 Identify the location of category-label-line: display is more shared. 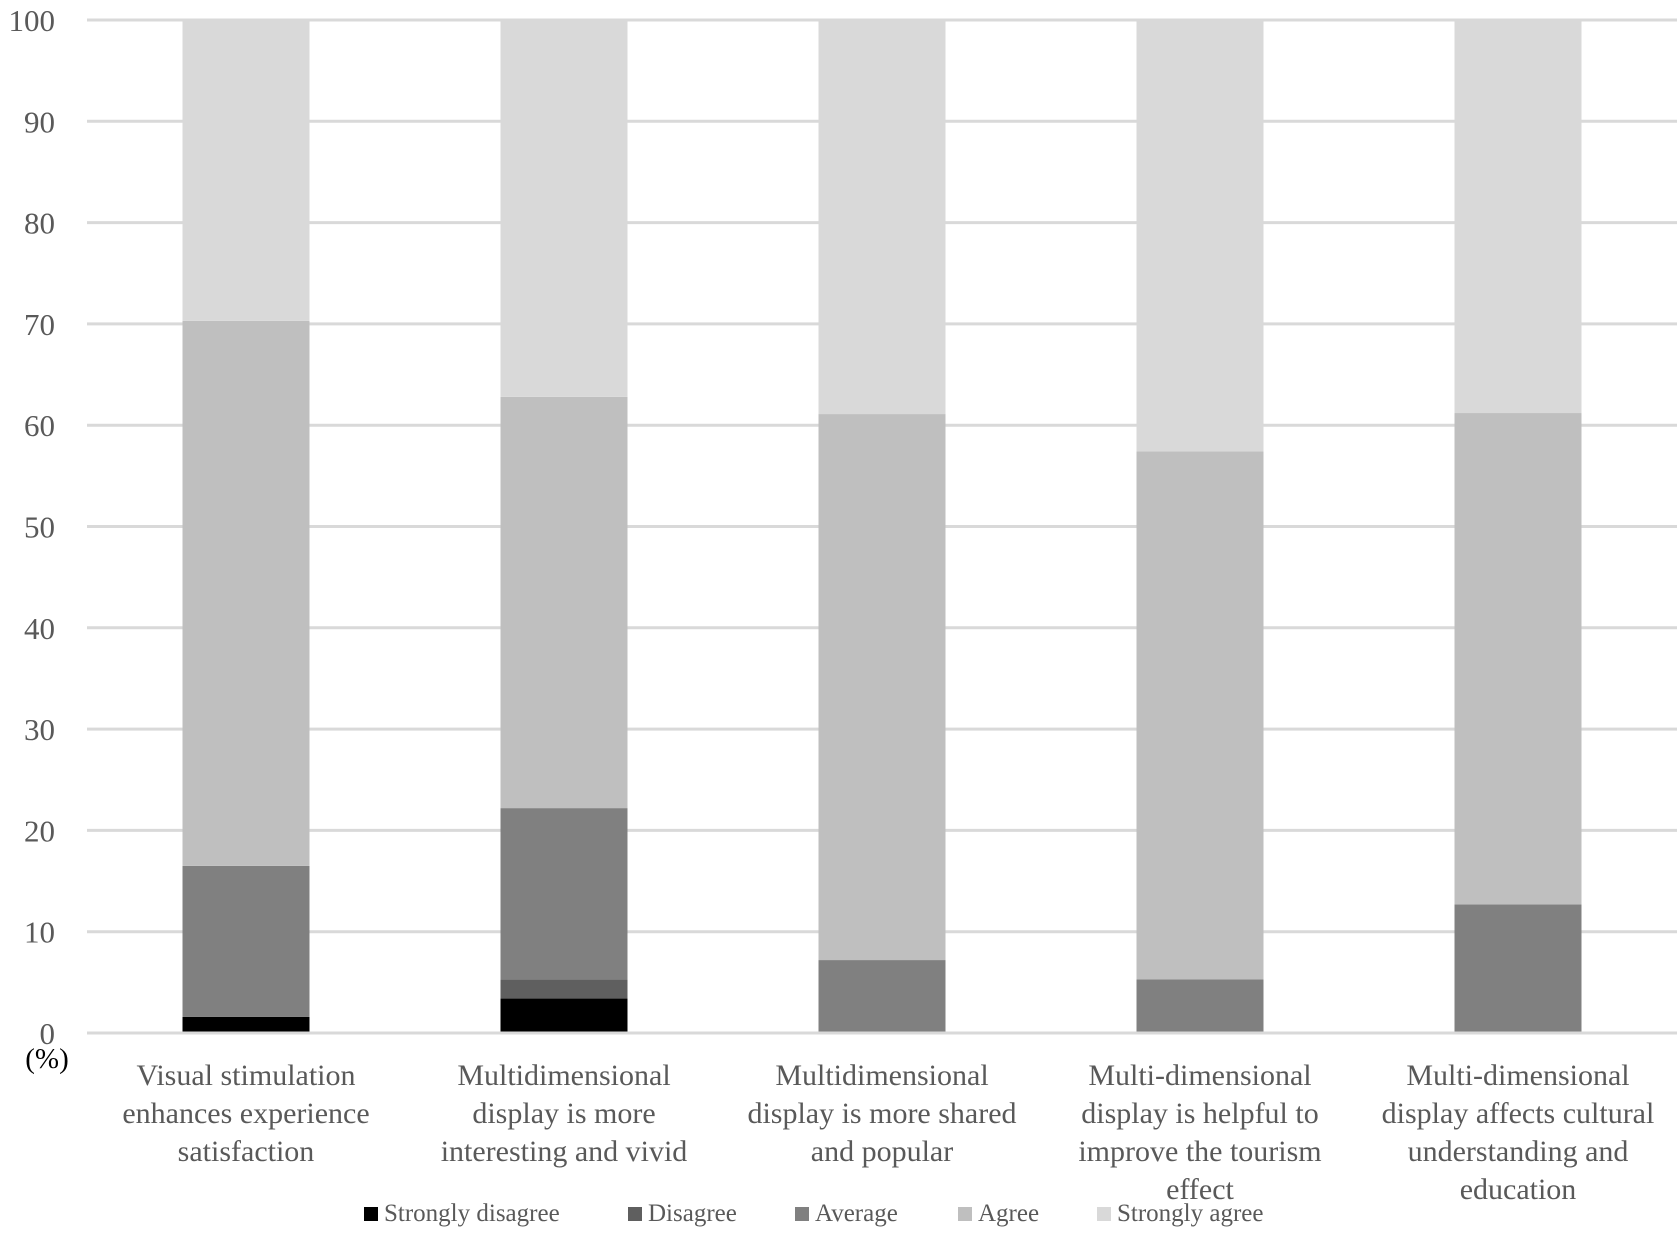
(881, 1113).